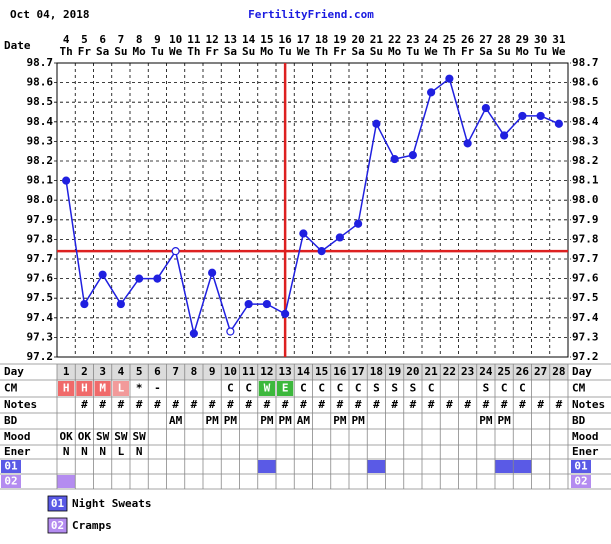  I want to click on row-label-right: BD, so click(579, 420).